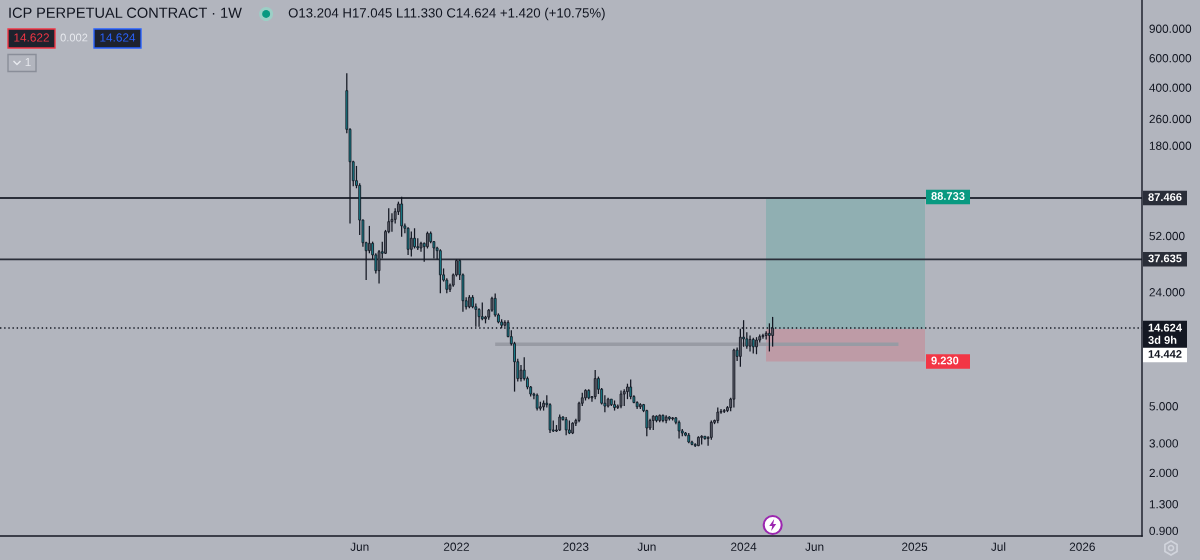 The height and width of the screenshot is (560, 1200). Describe the element at coordinates (1165, 354) in the screenshot. I see `text: 14.442` at that location.